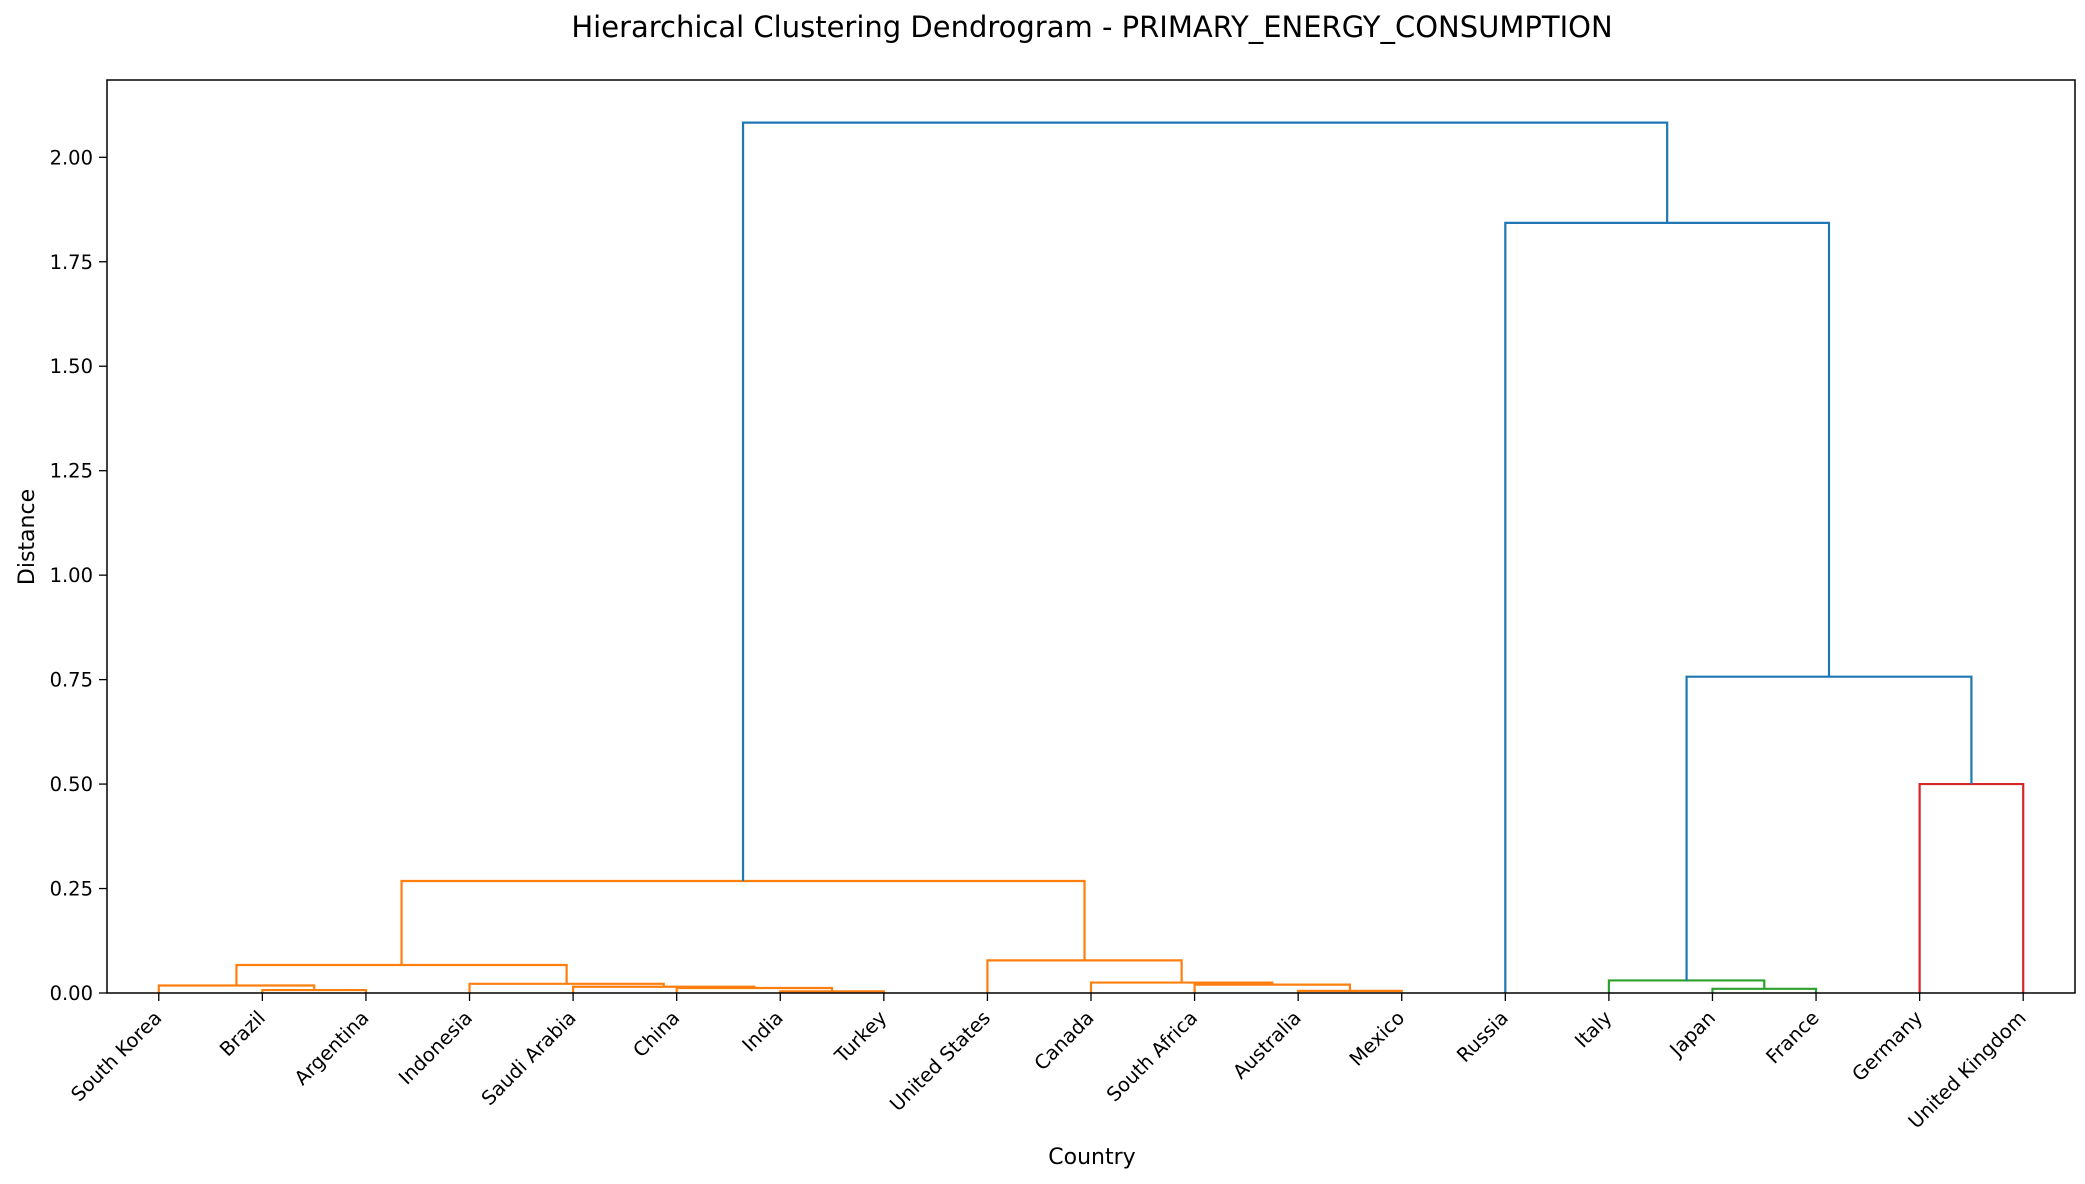 This screenshot has width=2085, height=1184. Describe the element at coordinates (71, 784) in the screenshot. I see `y-tick-label: 0.50` at that location.